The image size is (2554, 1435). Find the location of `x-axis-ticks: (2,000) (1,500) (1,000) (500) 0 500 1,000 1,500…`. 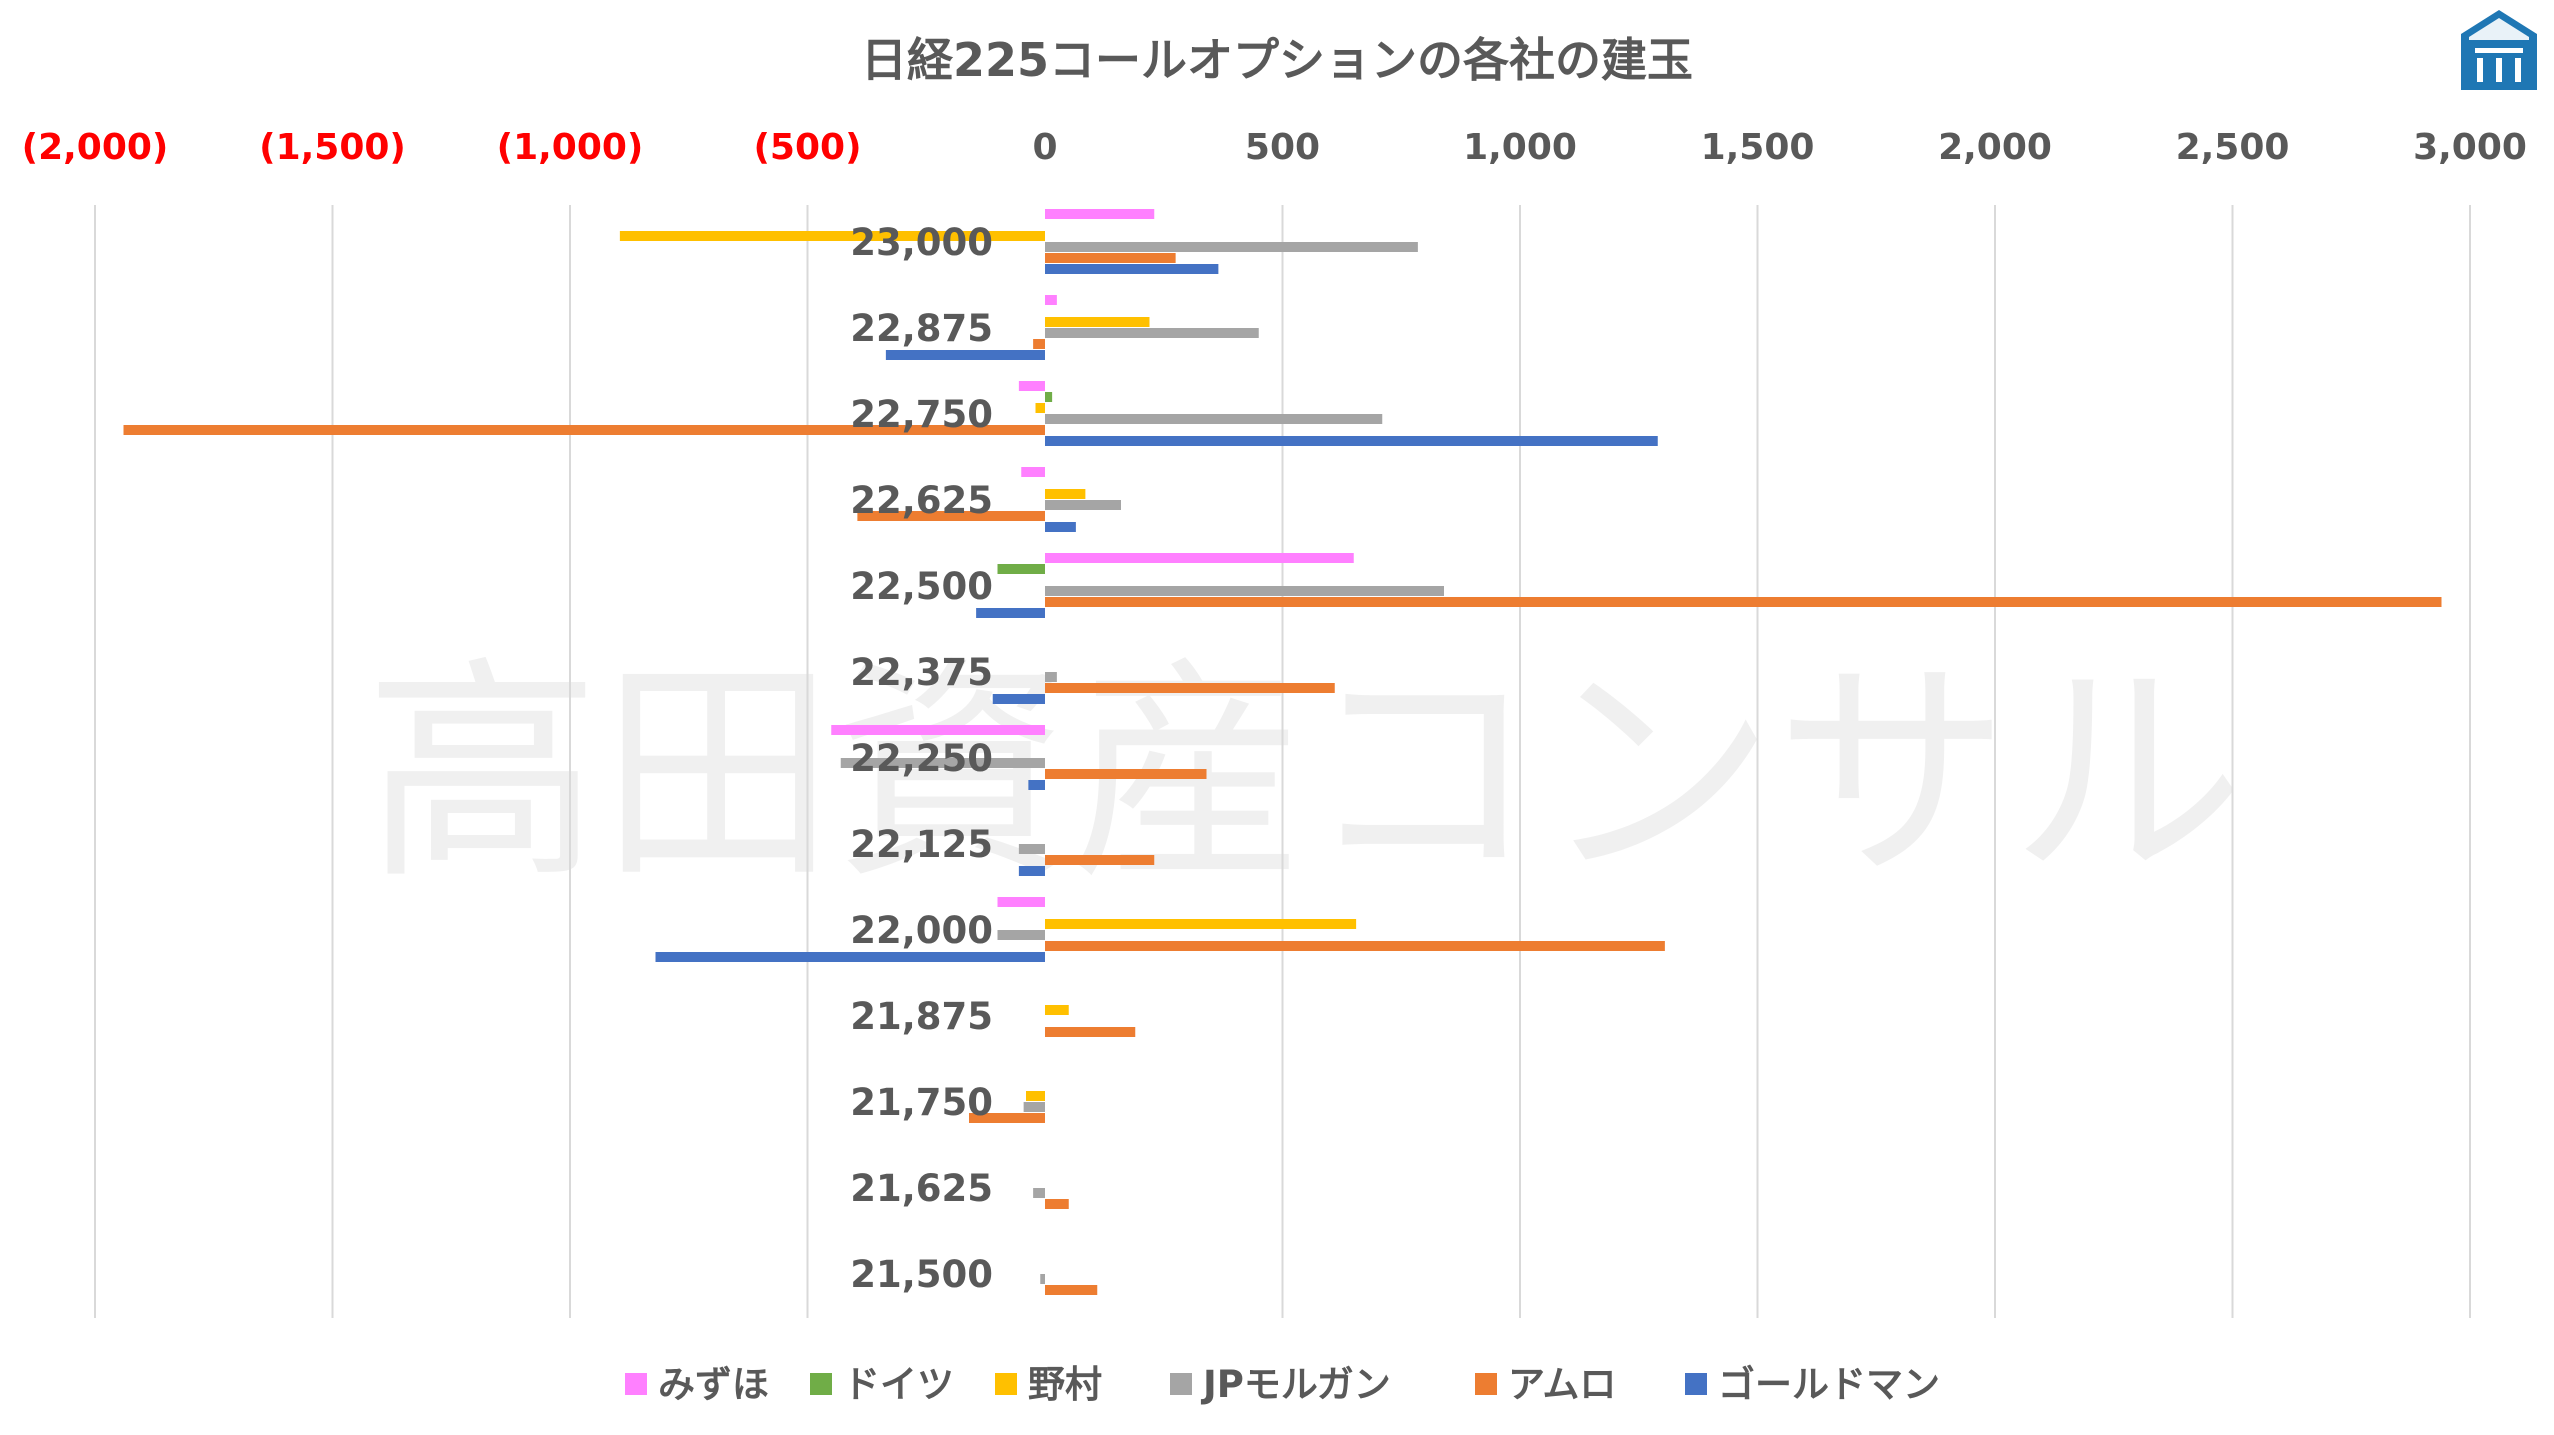

x-axis-ticks: (2,000) (1,500) (1,000) (500) 0 500 1,000 1,500… is located at coordinates (1274, 147).